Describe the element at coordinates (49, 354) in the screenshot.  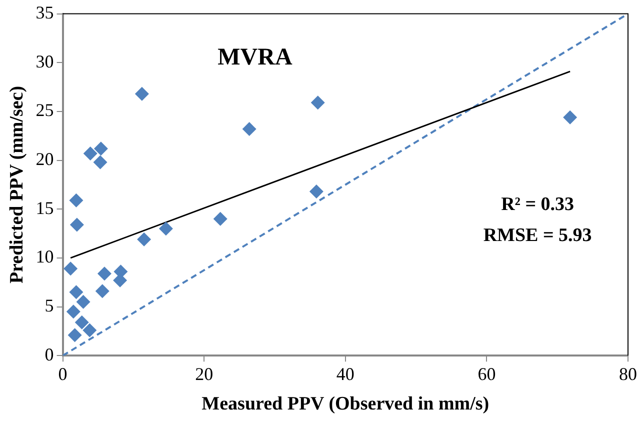
I see `y-tick-label: 0` at that location.